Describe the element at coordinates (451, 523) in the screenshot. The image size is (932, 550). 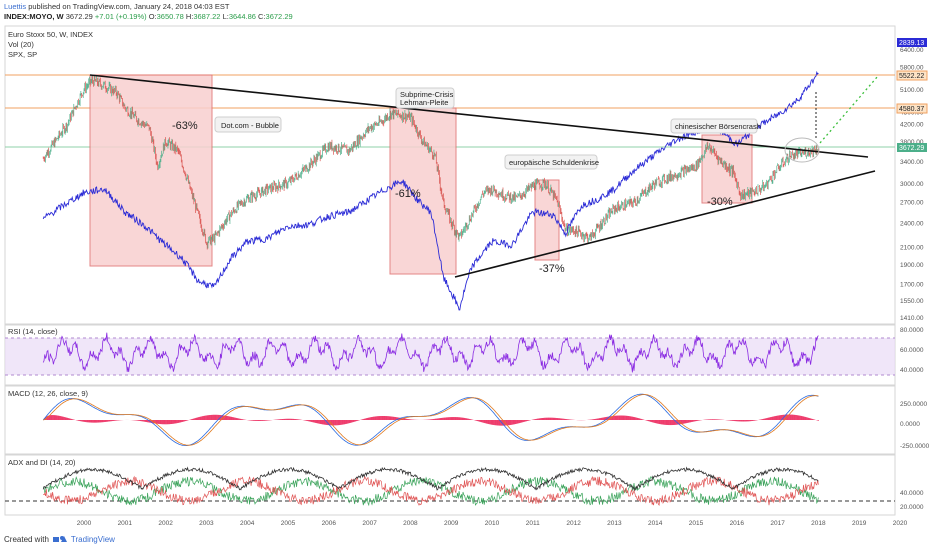
I see `x-tick-2009: 2009` at that location.